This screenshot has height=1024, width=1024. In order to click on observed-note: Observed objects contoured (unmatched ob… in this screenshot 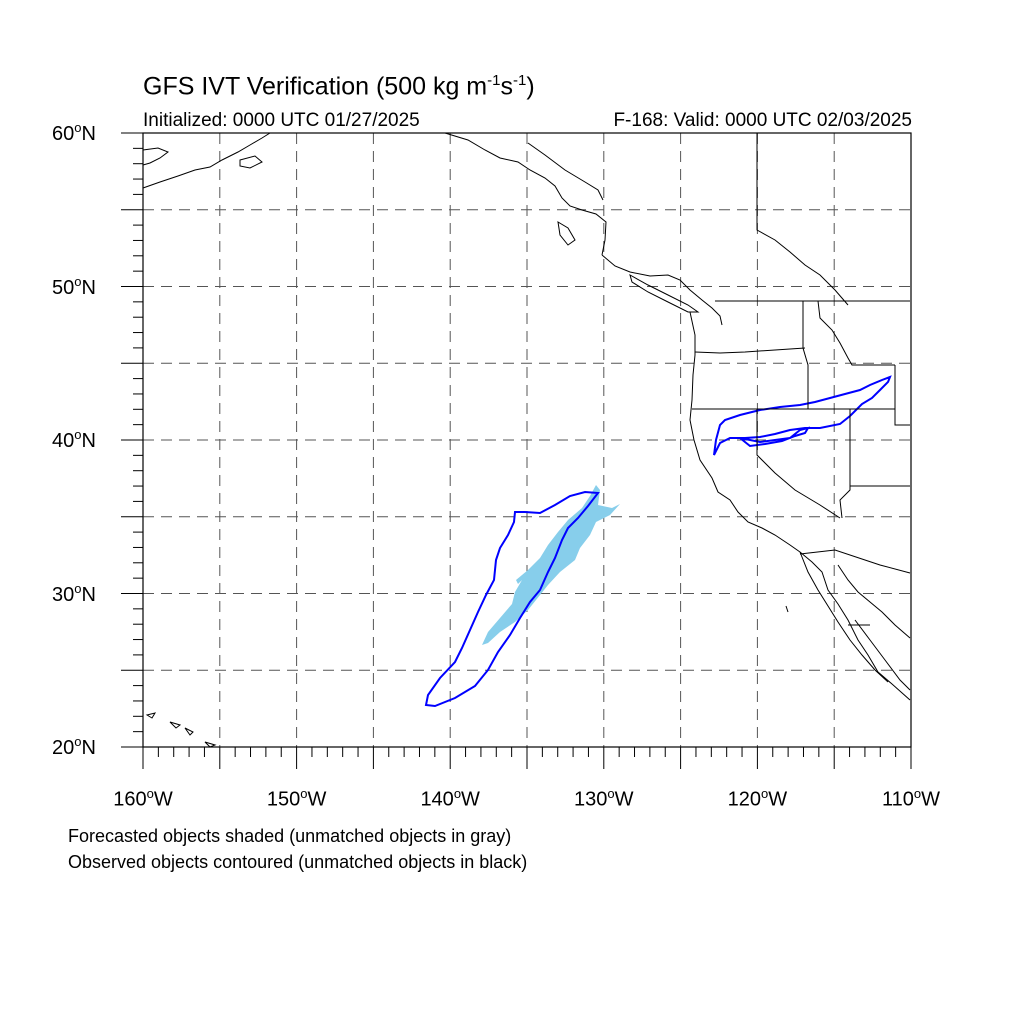, I will do `click(298, 862)`.